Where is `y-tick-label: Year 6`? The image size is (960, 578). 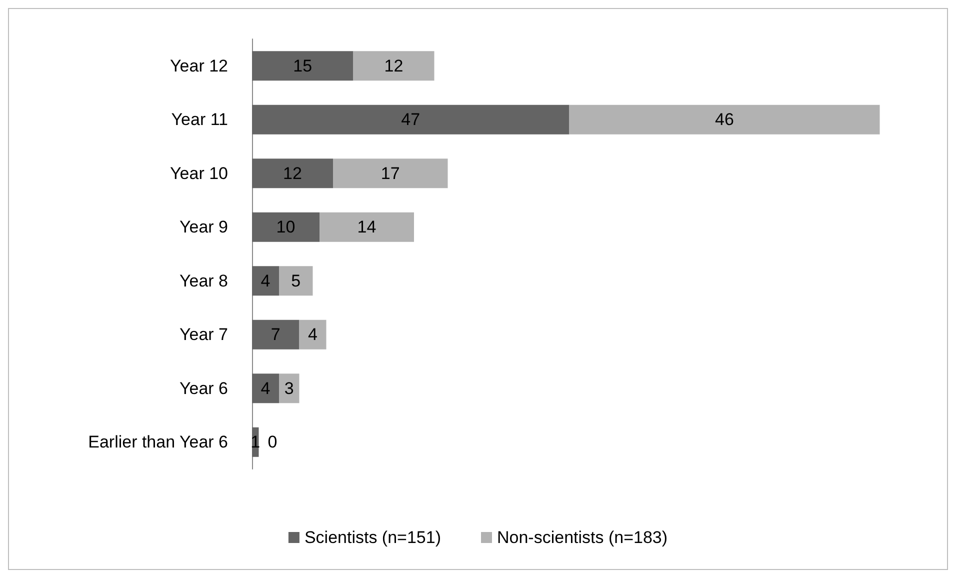 y-tick-label: Year 6 is located at coordinates (203, 388).